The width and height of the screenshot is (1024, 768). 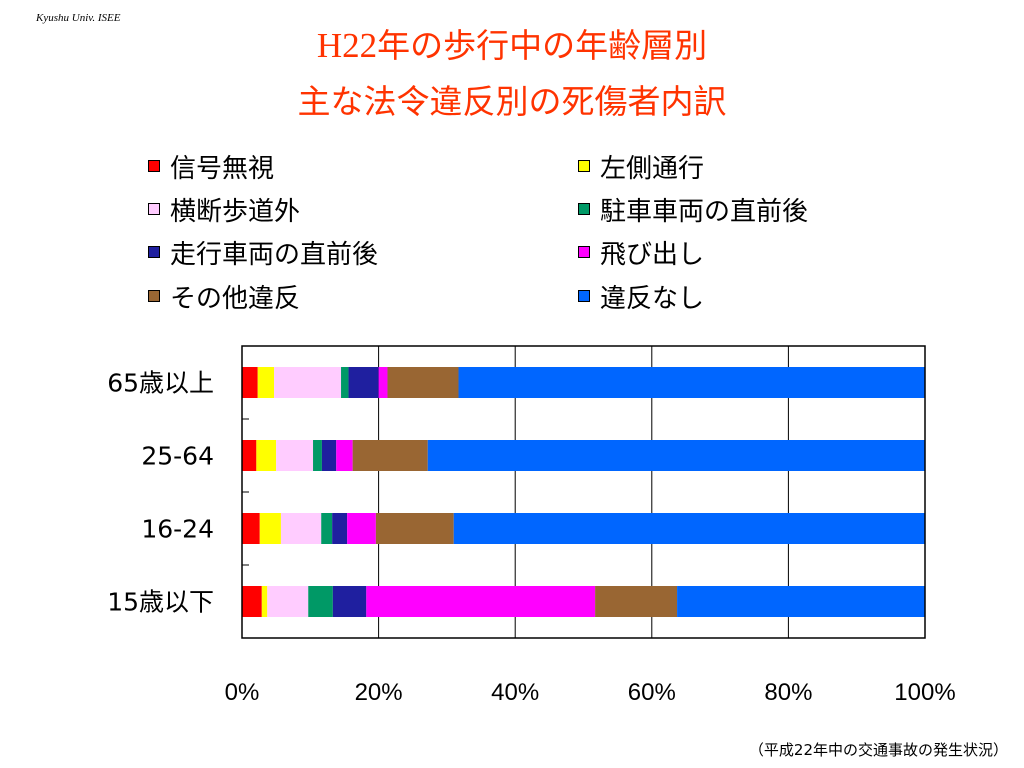 I want to click on legend-item-outside-crosswalk: 横断歩道外, so click(x=224, y=209).